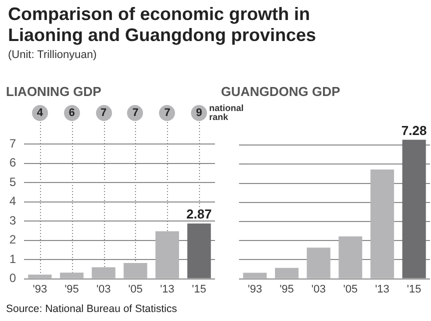 The width and height of the screenshot is (431, 321). I want to click on y-tick-label: 4, so click(12, 201).